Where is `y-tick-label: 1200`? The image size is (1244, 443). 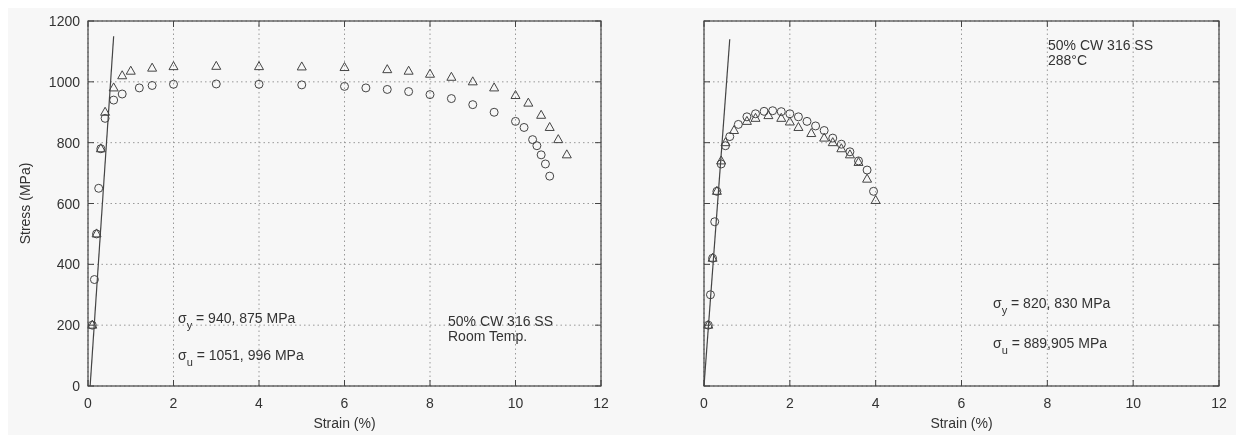 y-tick-label: 1200 is located at coordinates (64, 21).